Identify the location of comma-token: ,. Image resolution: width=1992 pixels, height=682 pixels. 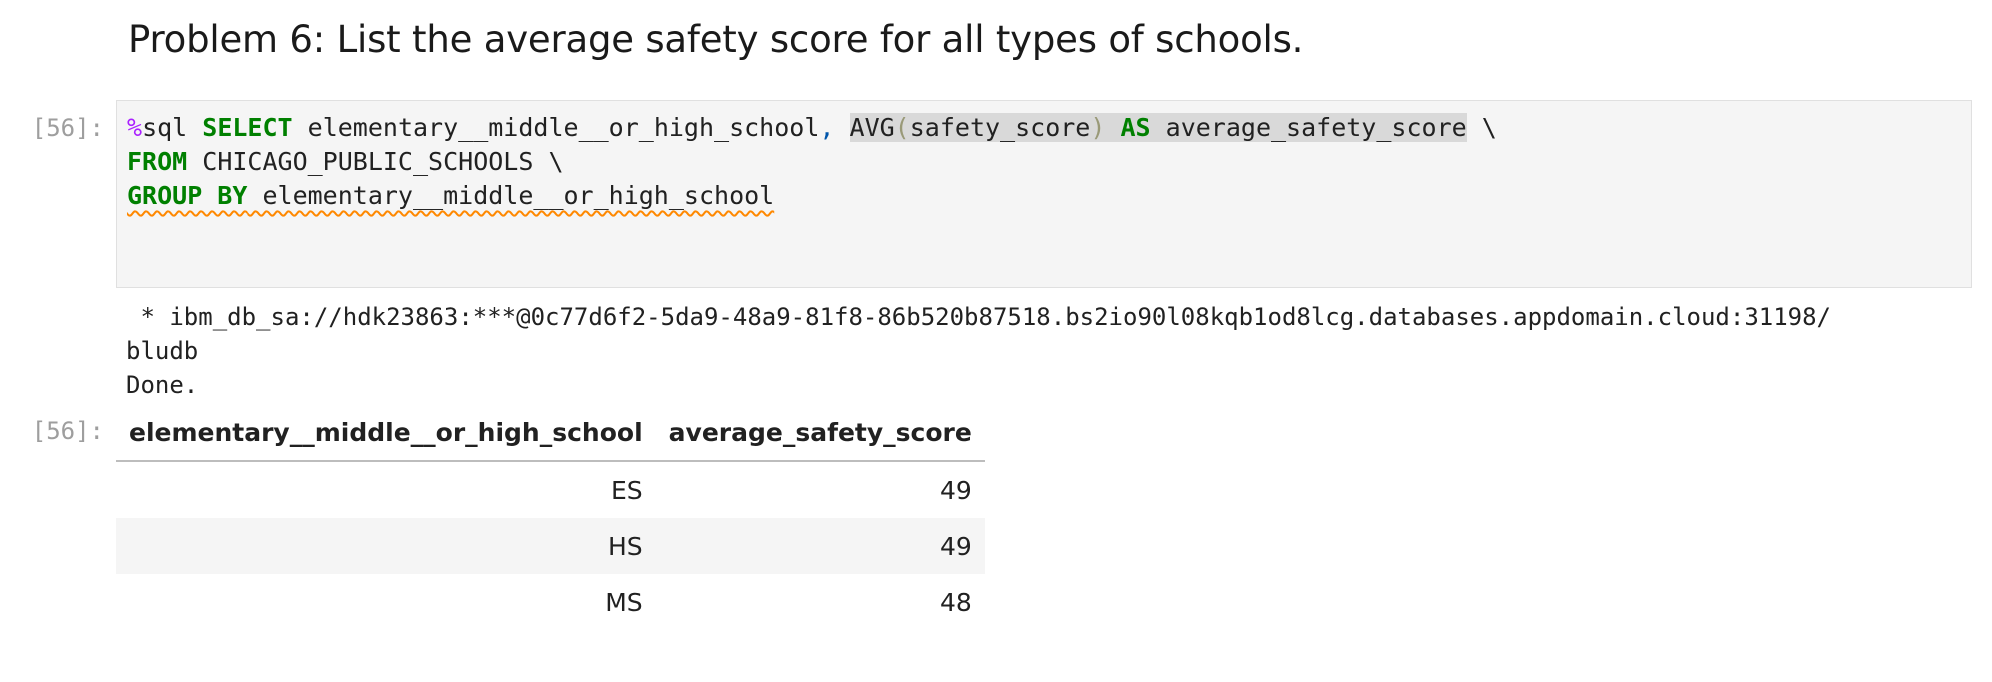
(827, 127).